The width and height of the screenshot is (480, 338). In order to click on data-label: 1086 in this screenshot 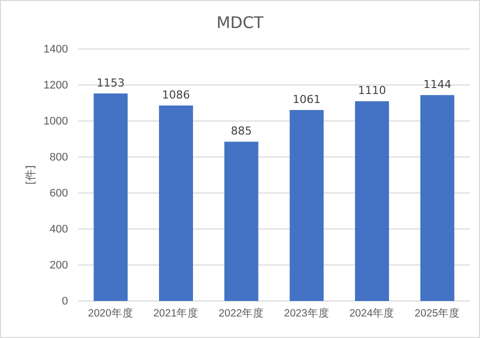, I will do `click(176, 95)`.